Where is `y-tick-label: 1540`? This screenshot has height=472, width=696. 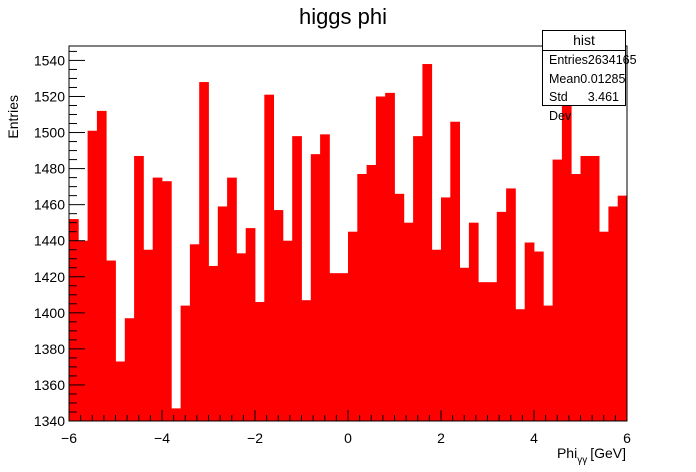
y-tick-label: 1540 is located at coordinates (49, 60).